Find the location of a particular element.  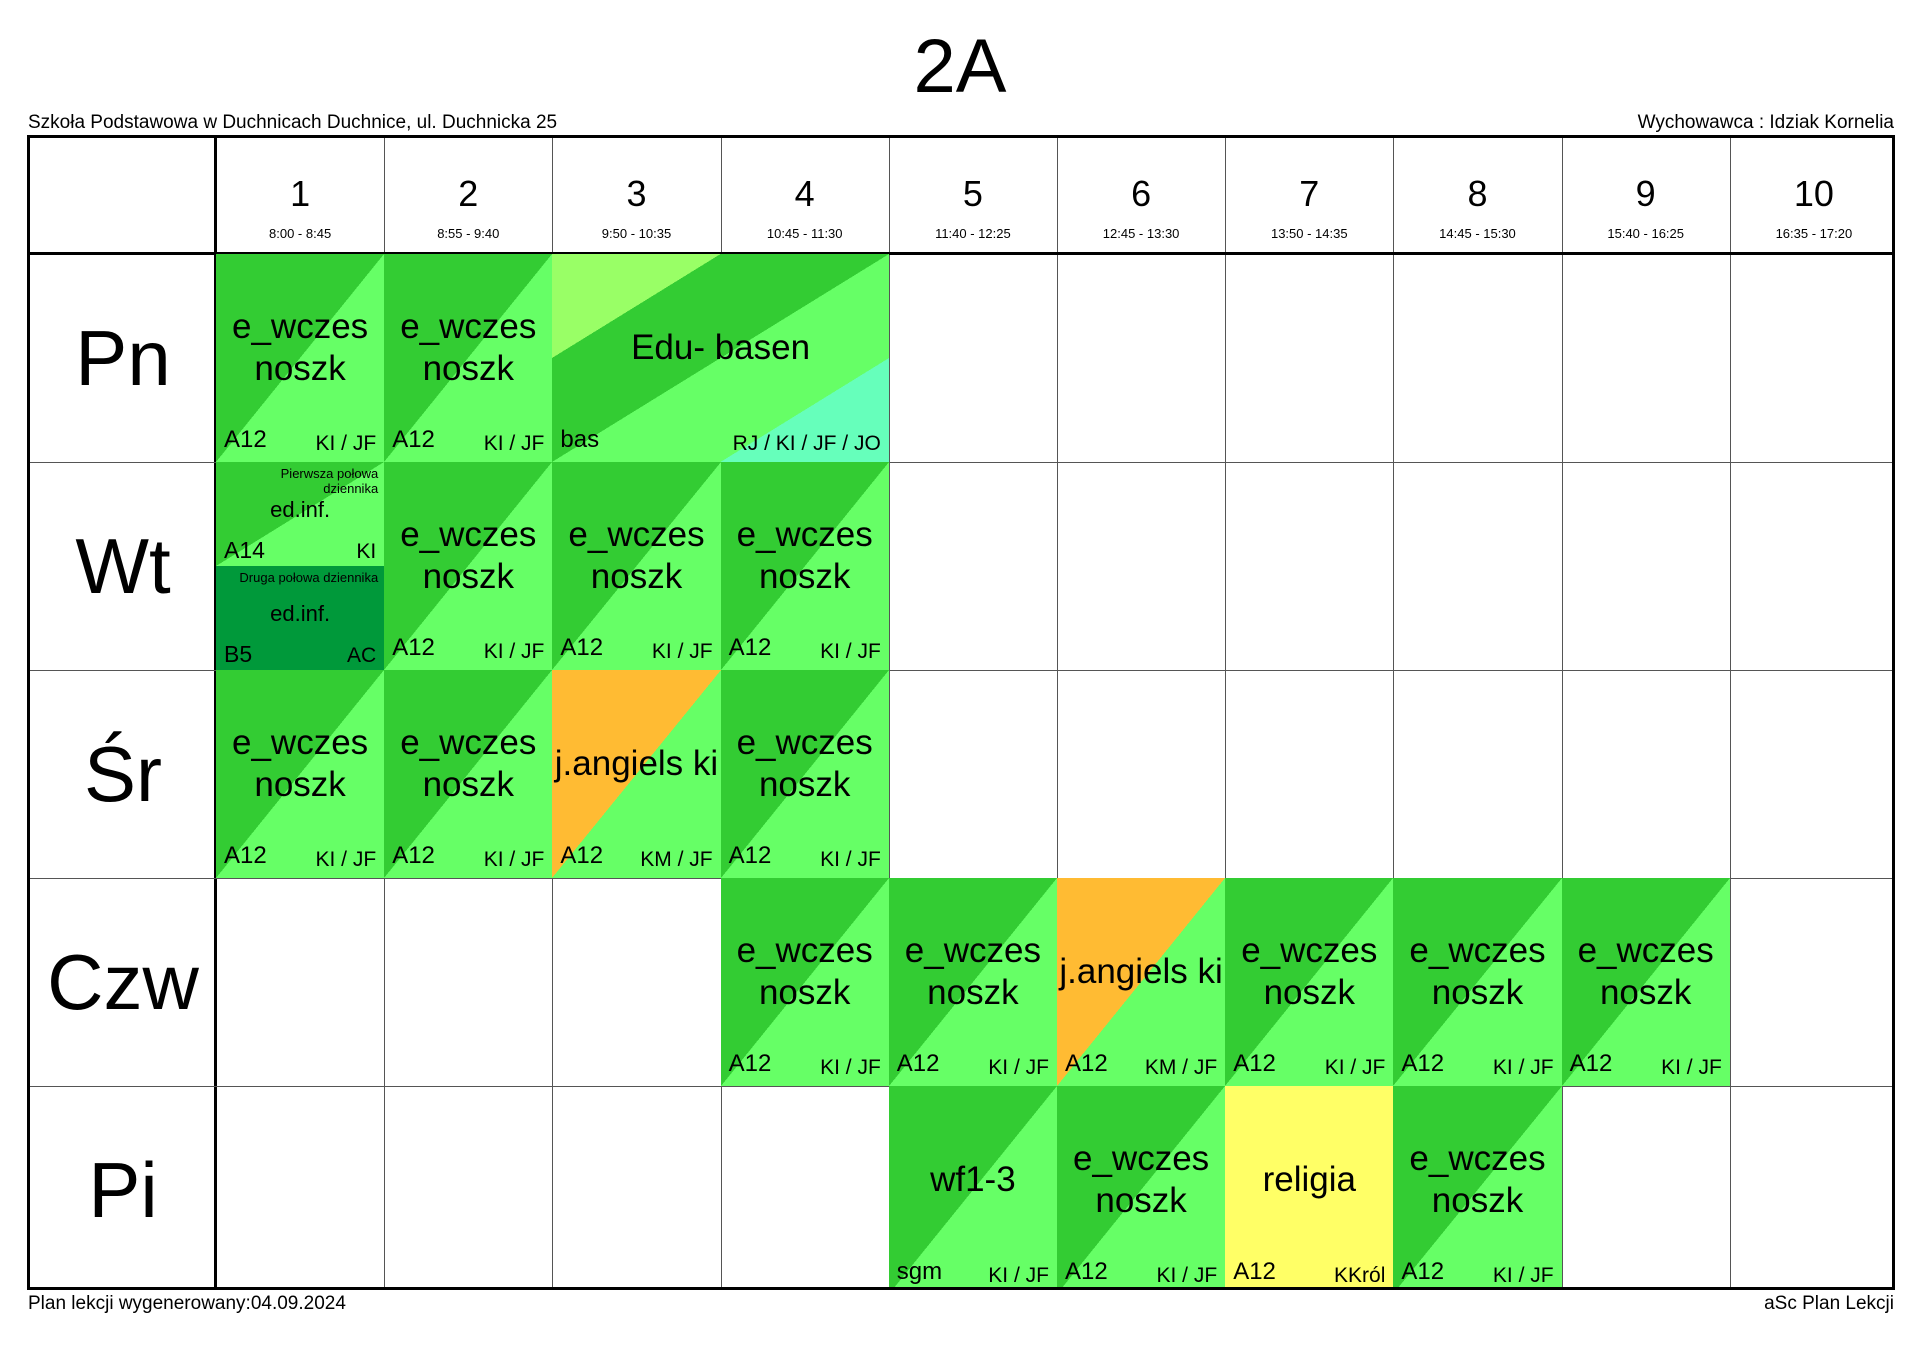

lesson-subject: ed.inf. is located at coordinates (300, 509).